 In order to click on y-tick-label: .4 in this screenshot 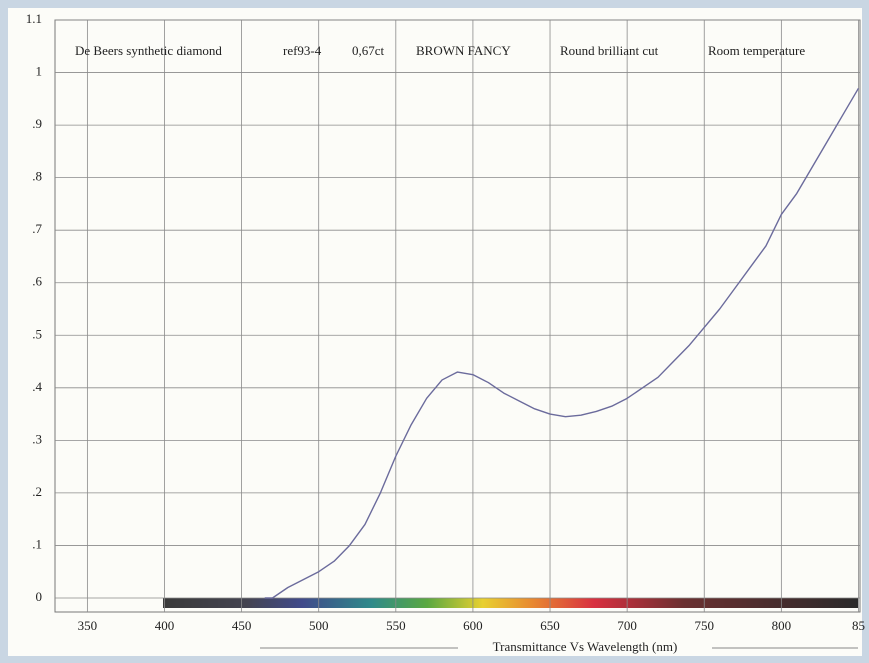, I will do `click(37, 386)`.